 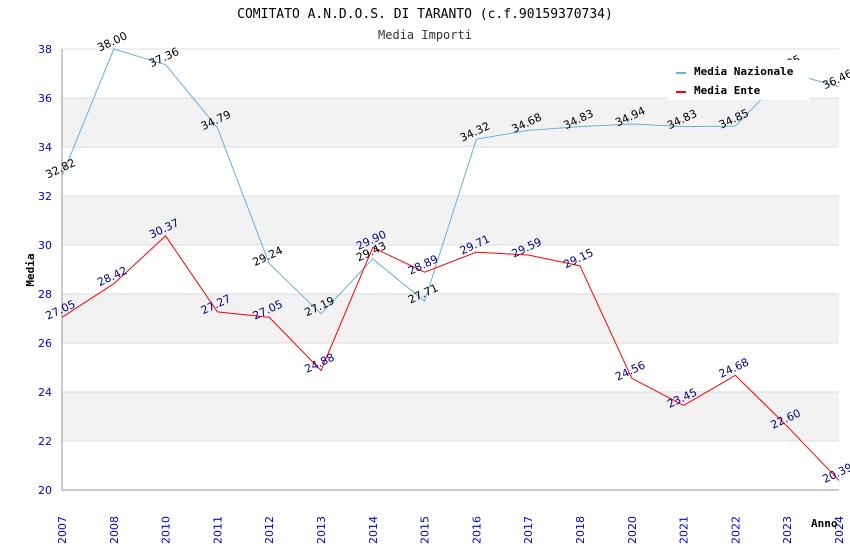 What do you see at coordinates (632, 530) in the screenshot?
I see `x-tick-label: 2020` at bounding box center [632, 530].